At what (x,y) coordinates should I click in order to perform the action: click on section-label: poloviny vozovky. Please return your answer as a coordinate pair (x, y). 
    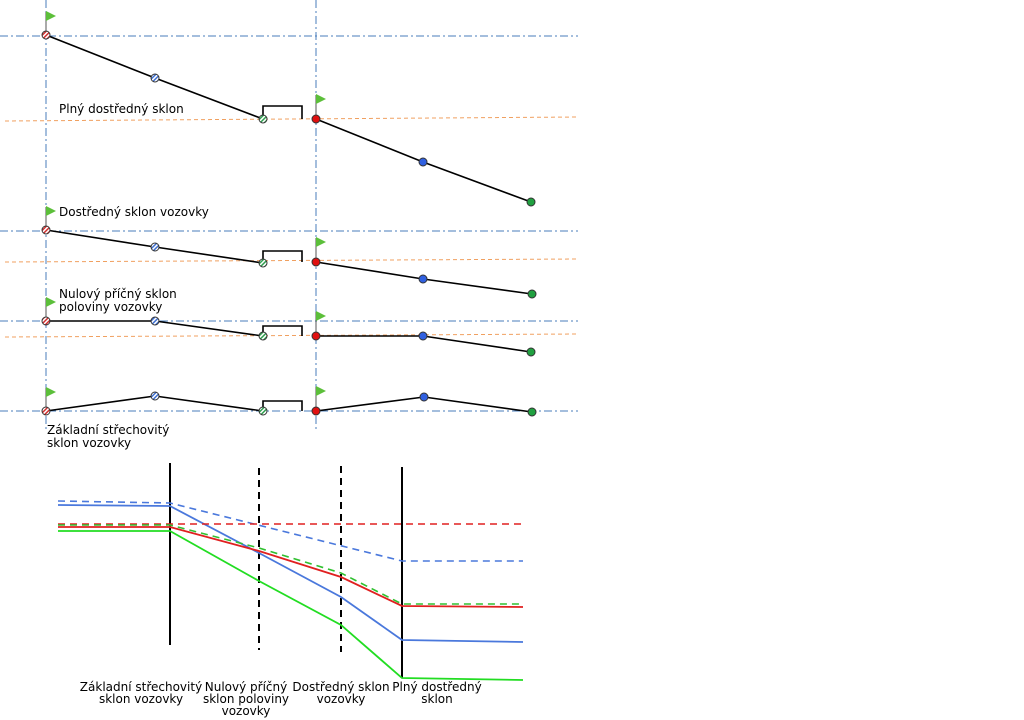
    Looking at the image, I should click on (110, 307).